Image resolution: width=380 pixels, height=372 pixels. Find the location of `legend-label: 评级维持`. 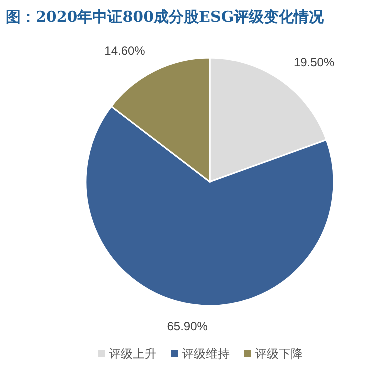

legend-label: 评级维持 is located at coordinates (206, 354).